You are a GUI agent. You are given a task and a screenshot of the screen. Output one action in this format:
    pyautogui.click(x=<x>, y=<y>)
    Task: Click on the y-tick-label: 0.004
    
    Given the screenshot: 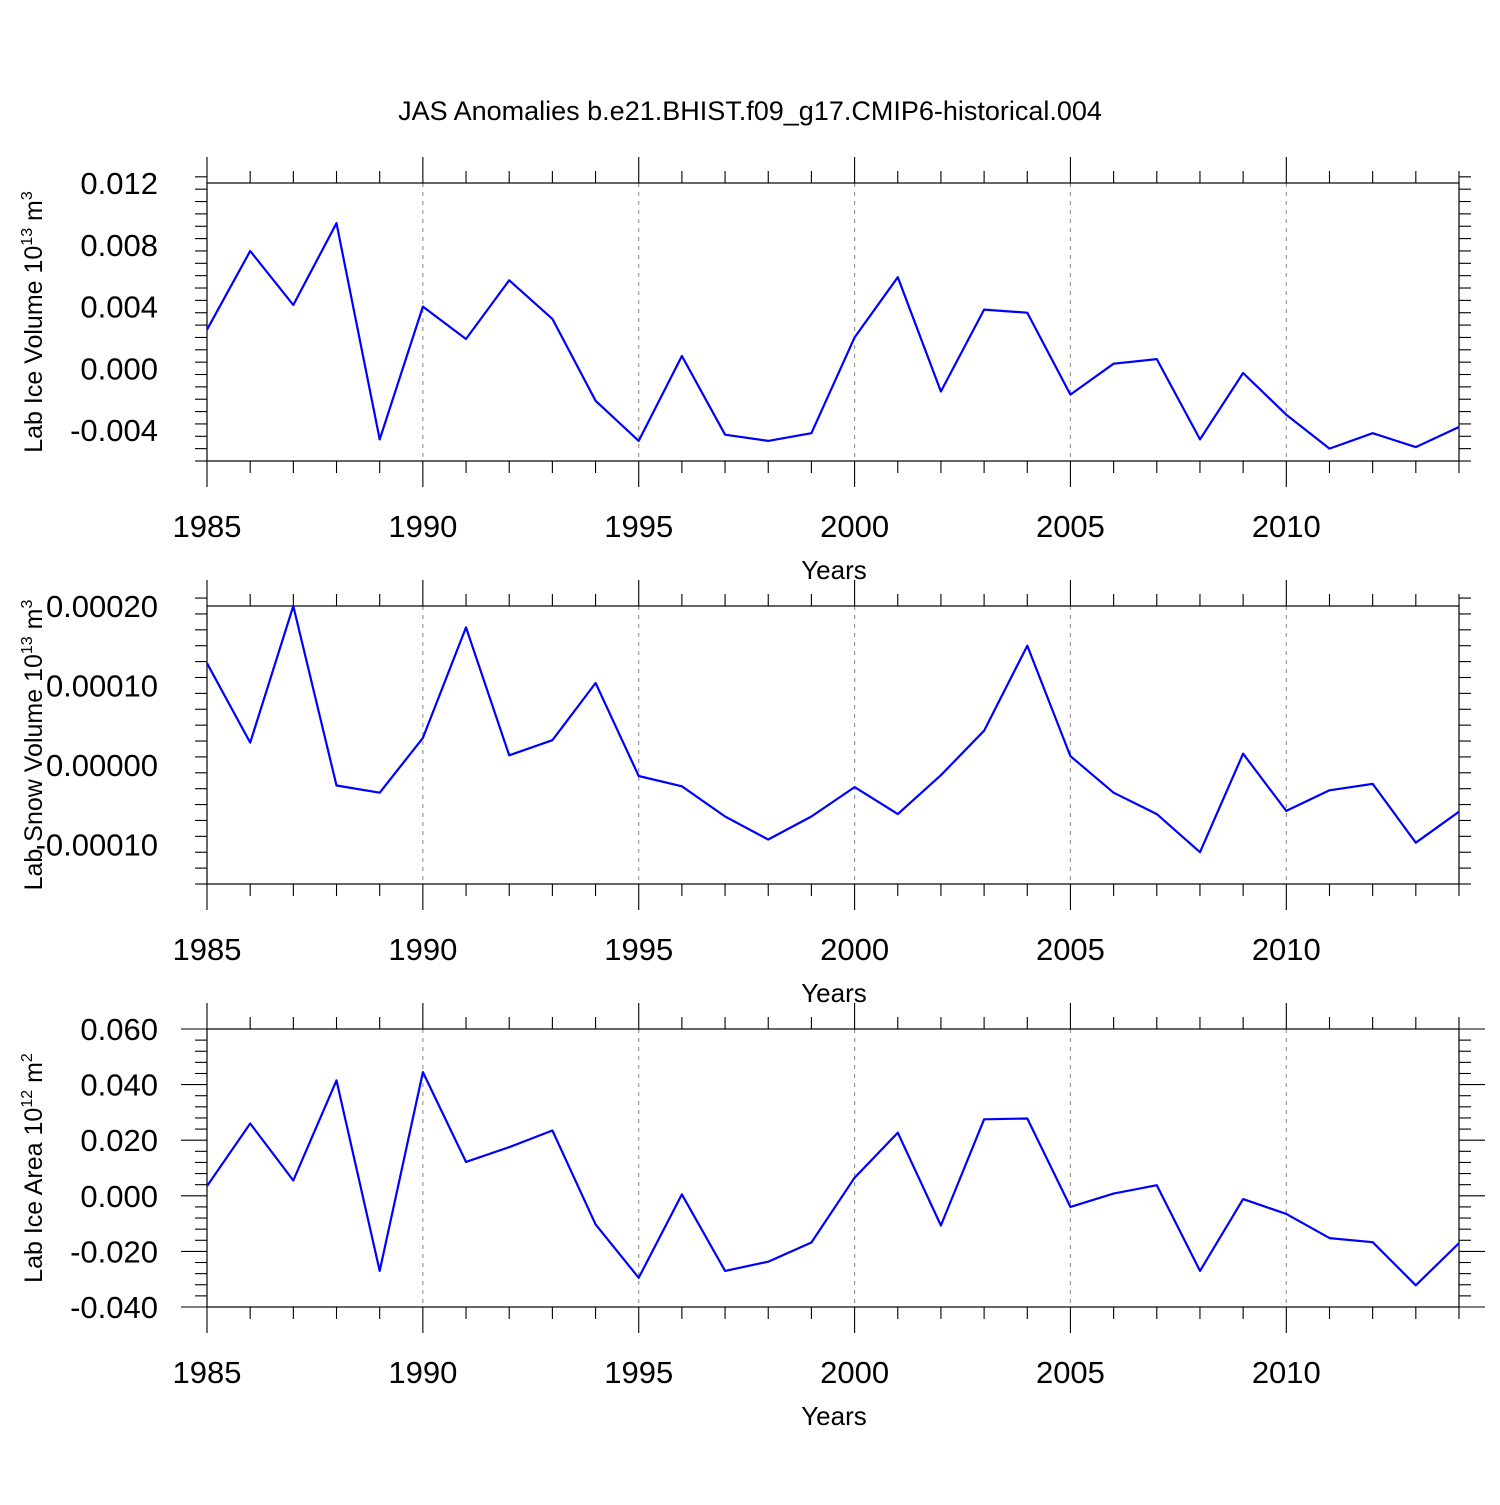 What is the action you would take?
    pyautogui.click(x=119, y=307)
    